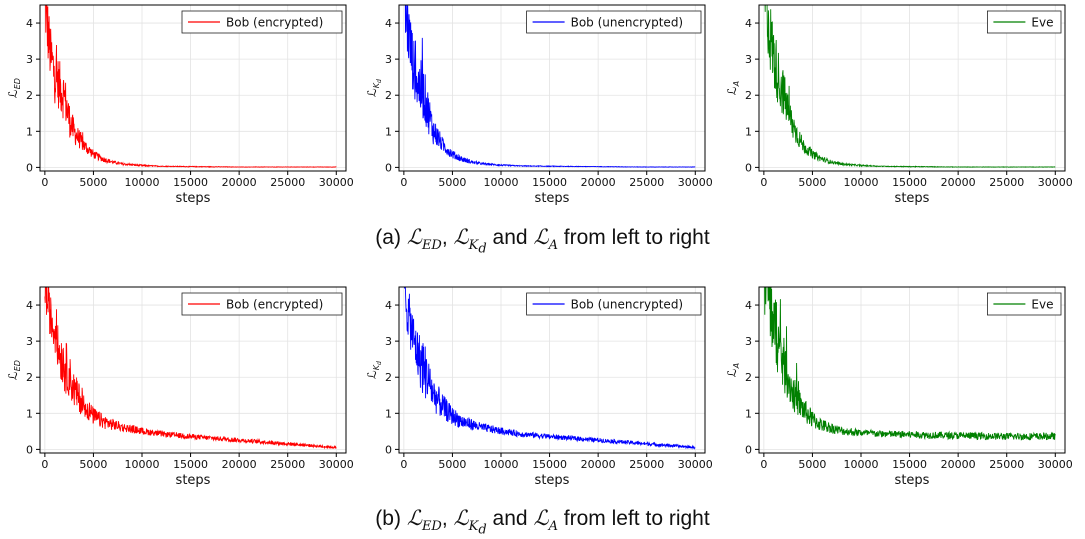 The image size is (1085, 539). I want to click on caption-a-loss2-sub: d, so click(482, 249).